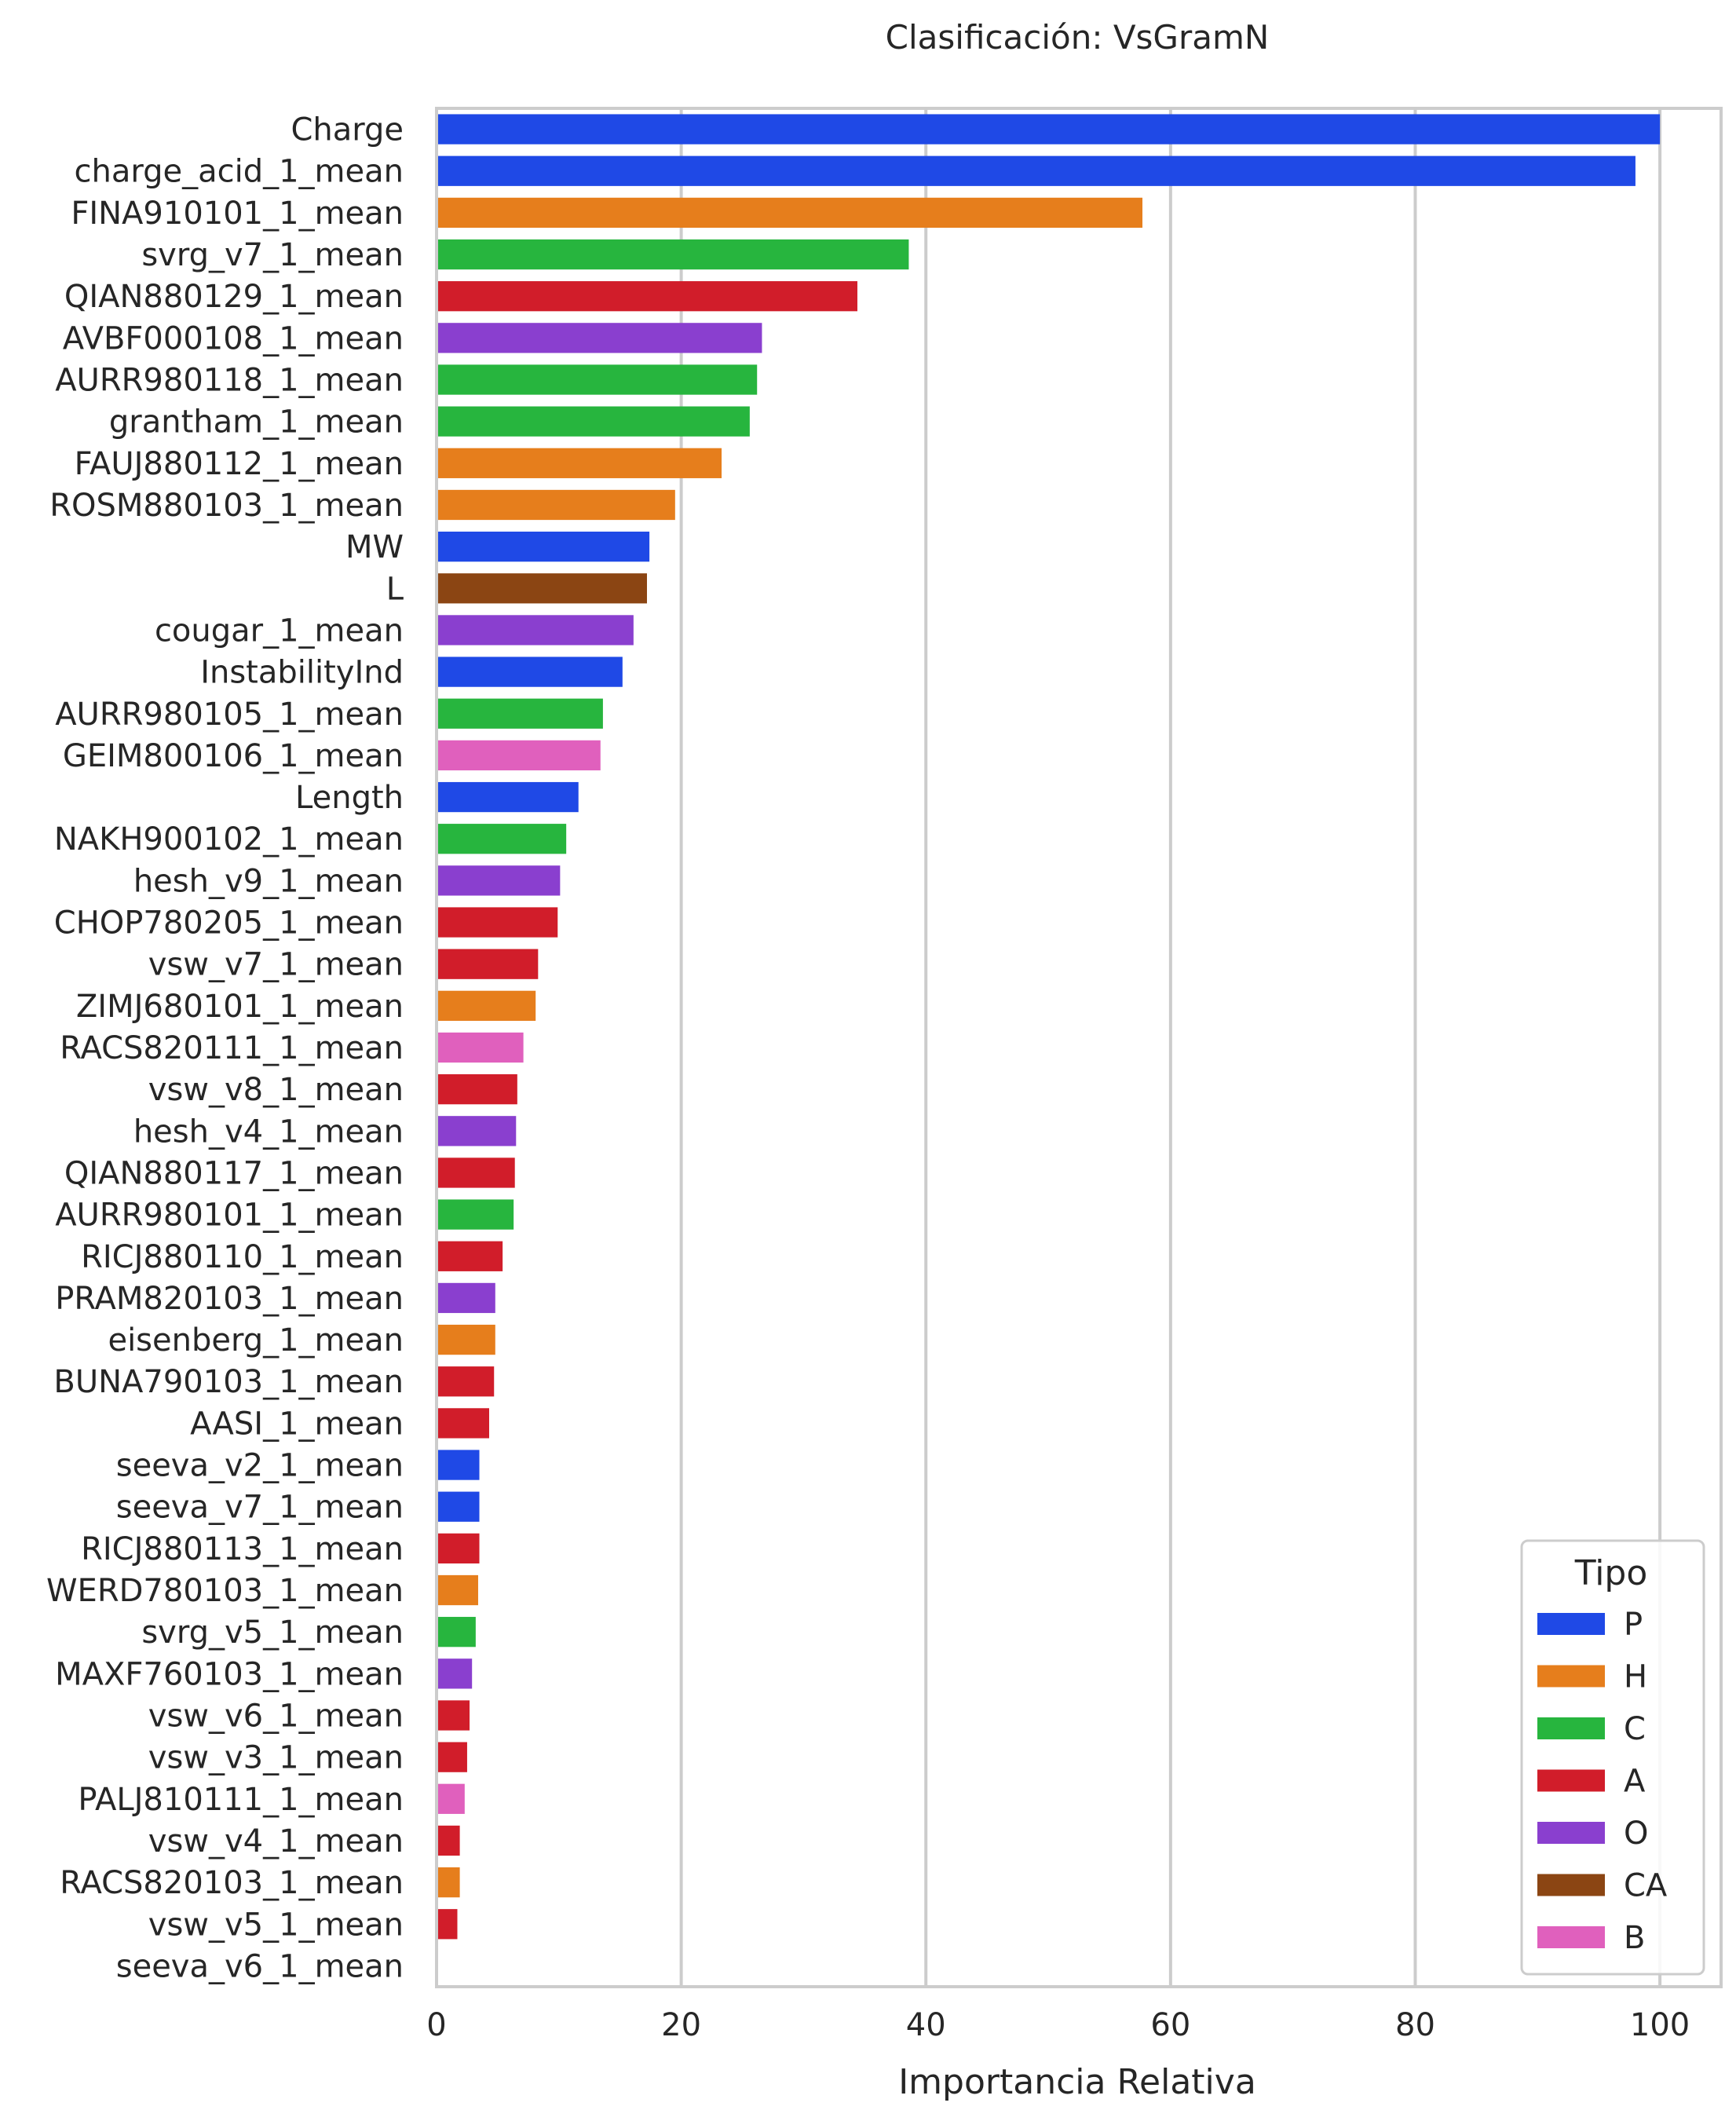 The image size is (1736, 2121). Describe the element at coordinates (436, 2025) in the screenshot. I see `x-tick-label: 0` at that location.